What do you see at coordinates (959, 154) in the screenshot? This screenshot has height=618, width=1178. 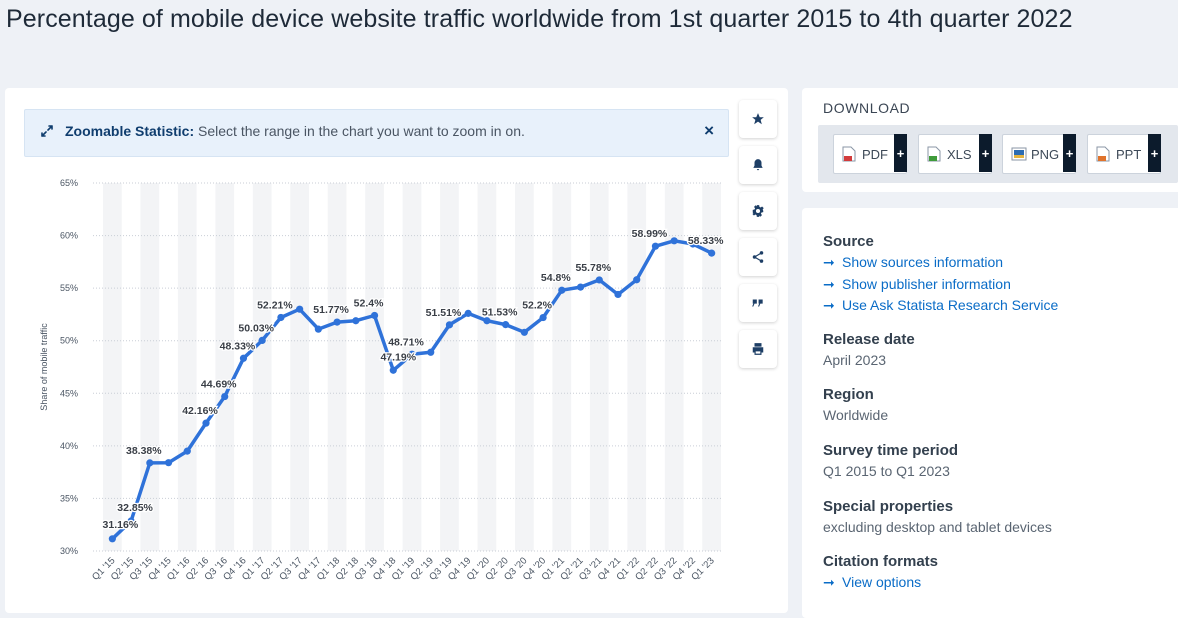 I see `download-xls-label: XLS` at bounding box center [959, 154].